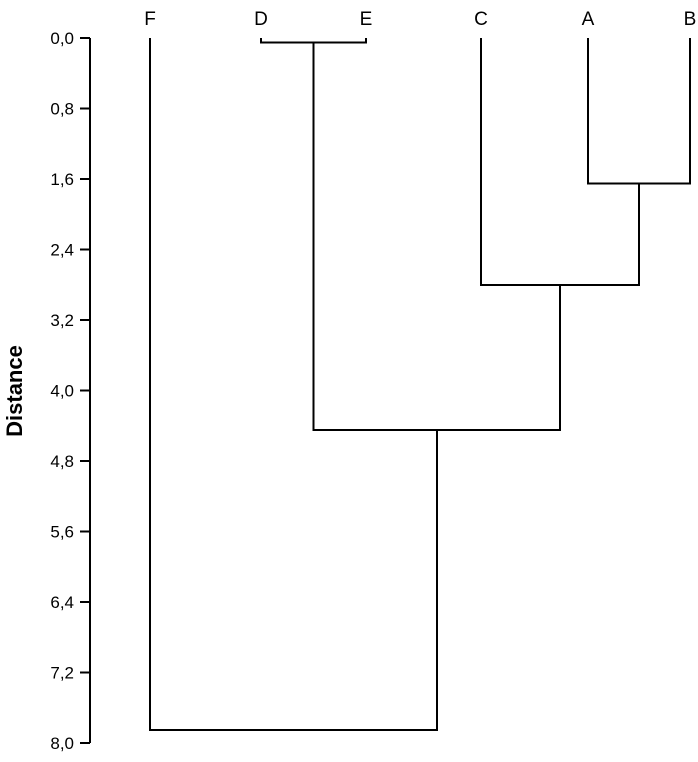  I want to click on y-tick-label: 4,0, so click(62, 391).